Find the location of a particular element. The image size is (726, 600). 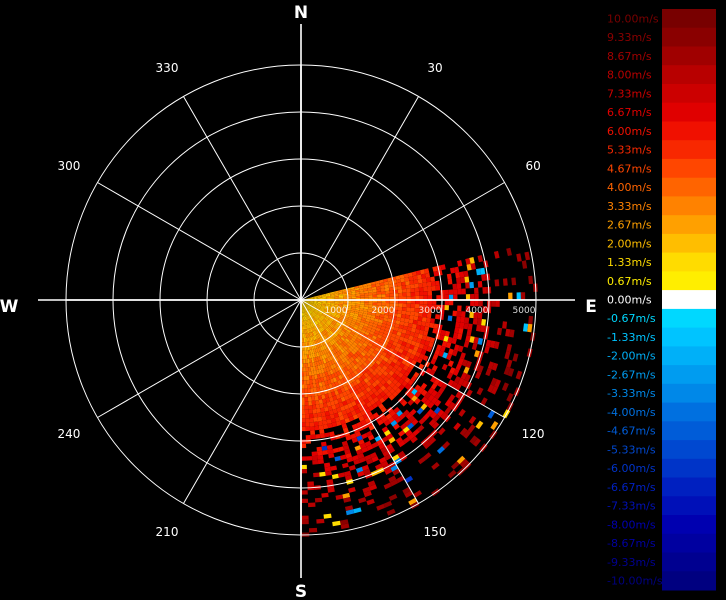

legend-label: -6.67m/s is located at coordinates (631, 487).